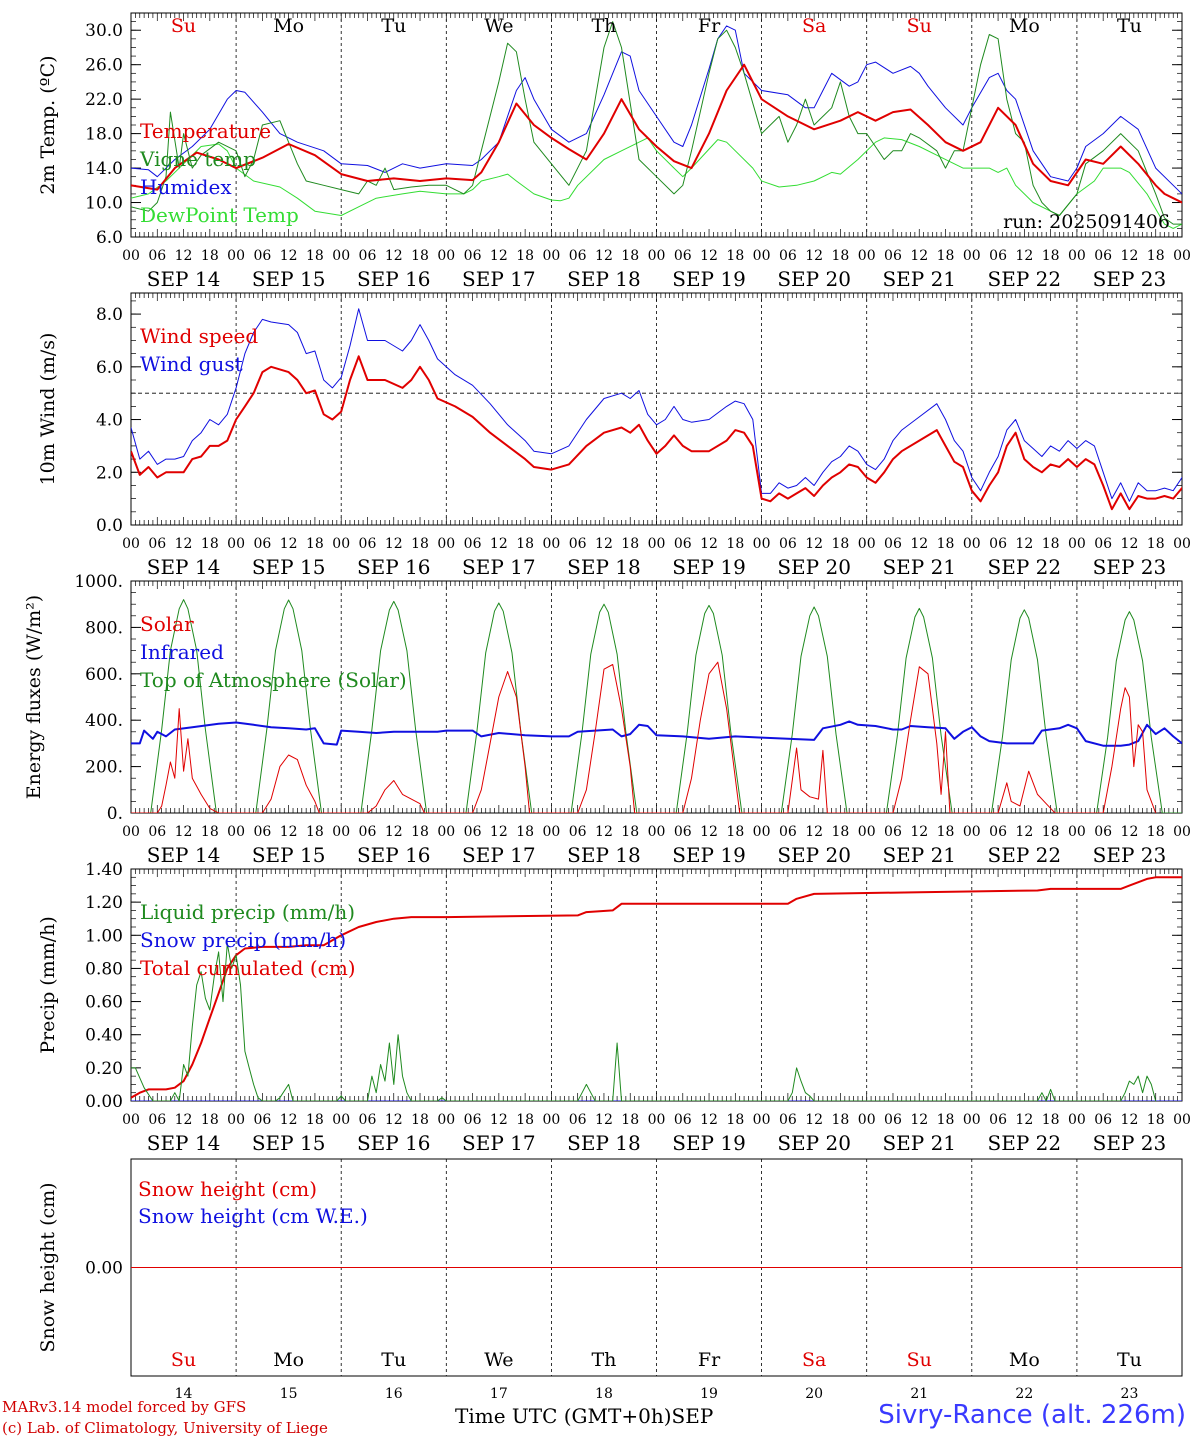 This screenshot has height=1440, width=1194. What do you see at coordinates (1024, 1394) in the screenshot?
I see `day-number-label: 22` at bounding box center [1024, 1394].